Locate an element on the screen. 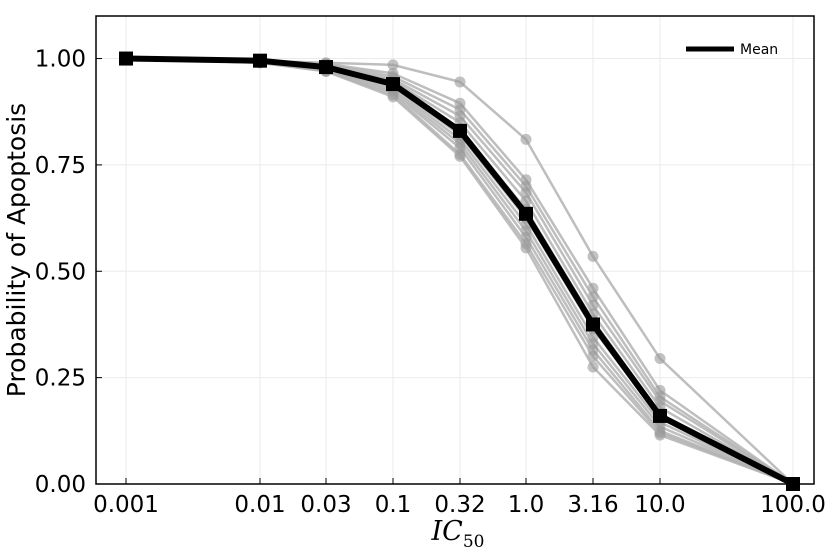 The height and width of the screenshot is (558, 830). y-tick-label: 0.75 is located at coordinates (60, 166).